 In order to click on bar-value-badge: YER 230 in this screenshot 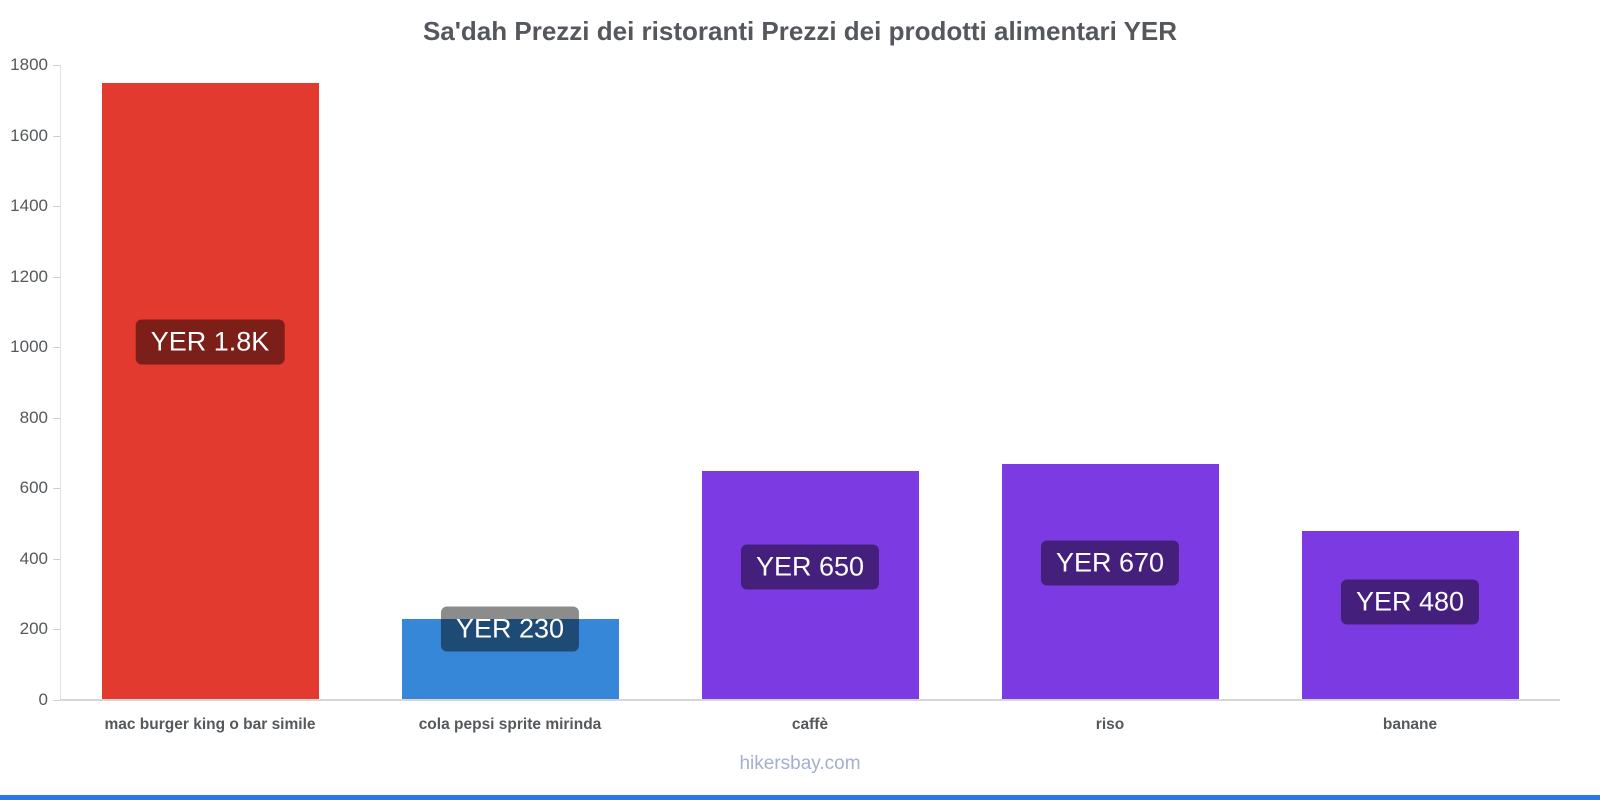, I will do `click(510, 629)`.